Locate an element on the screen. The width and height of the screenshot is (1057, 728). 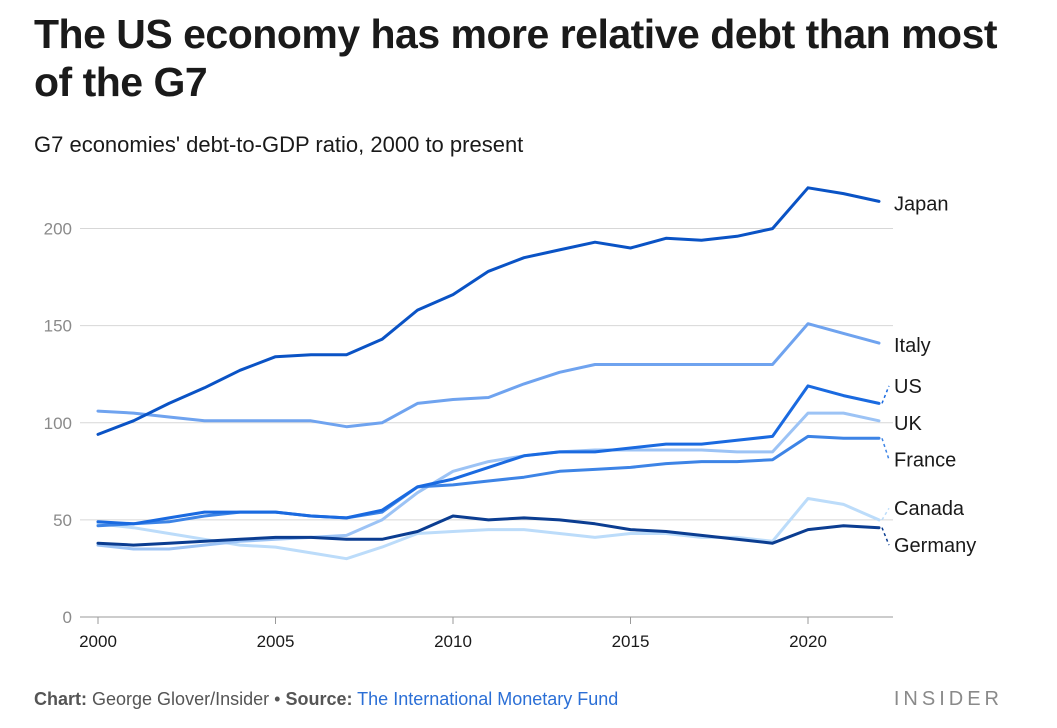
series-label-germany: Germany is located at coordinates (935, 546).